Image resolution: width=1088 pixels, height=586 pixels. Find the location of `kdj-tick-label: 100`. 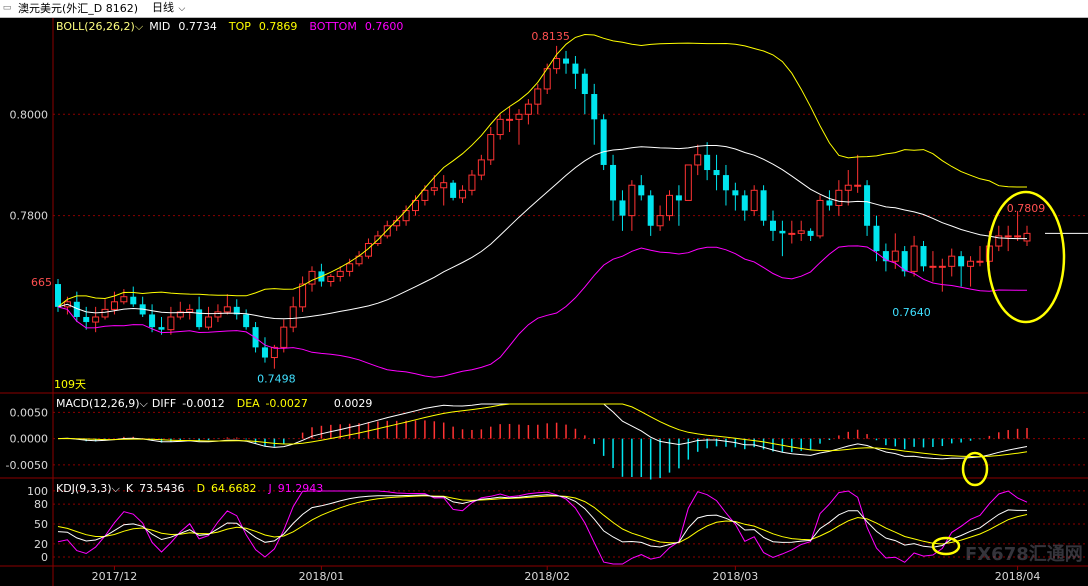

kdj-tick-label: 100 is located at coordinates (37, 491).